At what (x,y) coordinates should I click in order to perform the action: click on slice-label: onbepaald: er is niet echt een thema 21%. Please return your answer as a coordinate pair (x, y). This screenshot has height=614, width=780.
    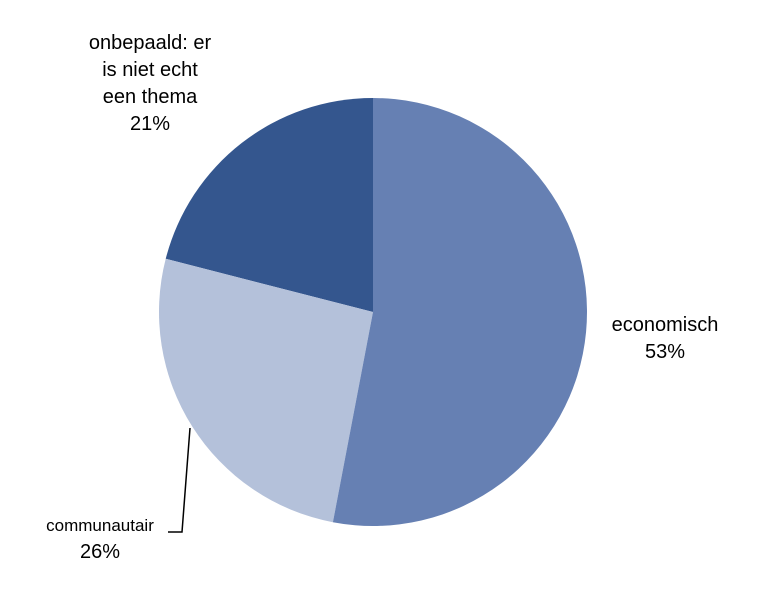
    Looking at the image, I should click on (150, 84).